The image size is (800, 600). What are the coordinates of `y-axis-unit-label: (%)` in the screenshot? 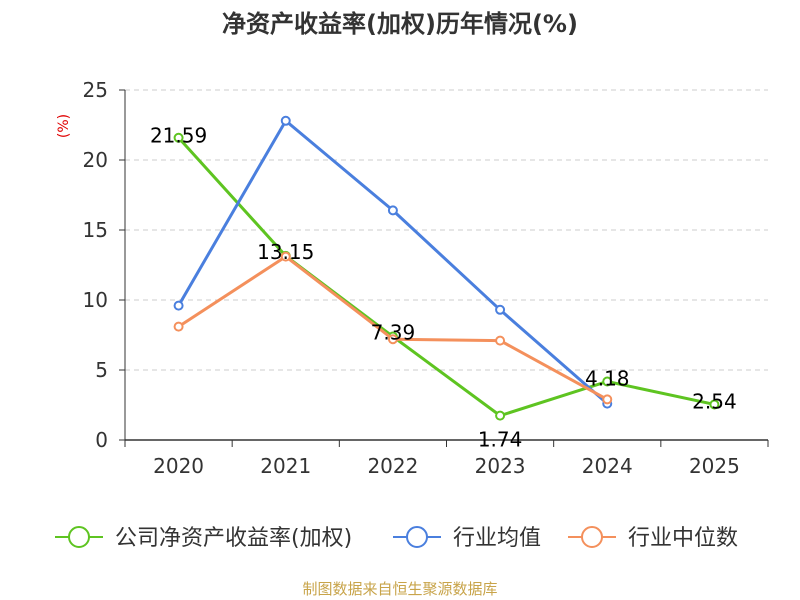 It's located at (64, 126).